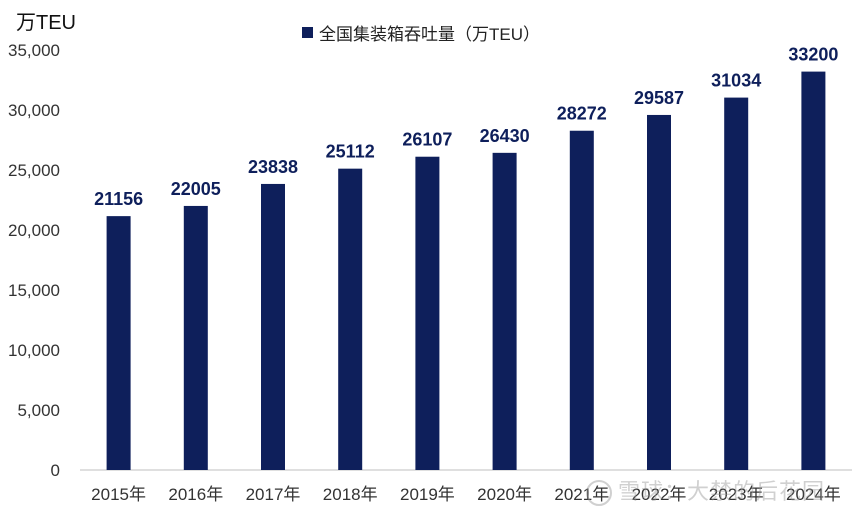 The width and height of the screenshot is (862, 517). What do you see at coordinates (429, 34) in the screenshot?
I see `legend-label: 全国集装箱吞吐量（万TEU）` at bounding box center [429, 34].